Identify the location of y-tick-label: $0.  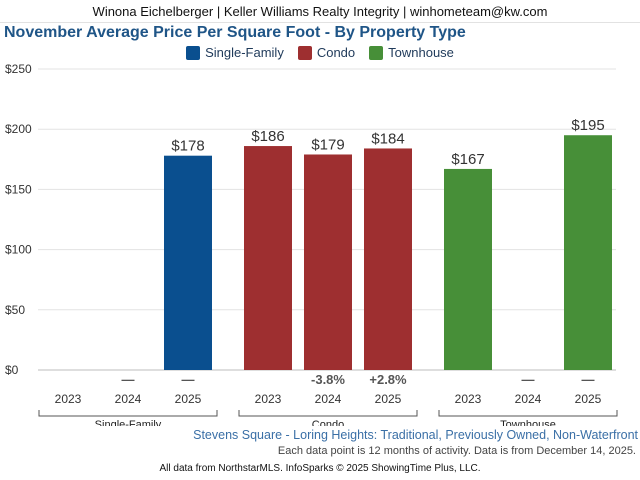
(12, 370).